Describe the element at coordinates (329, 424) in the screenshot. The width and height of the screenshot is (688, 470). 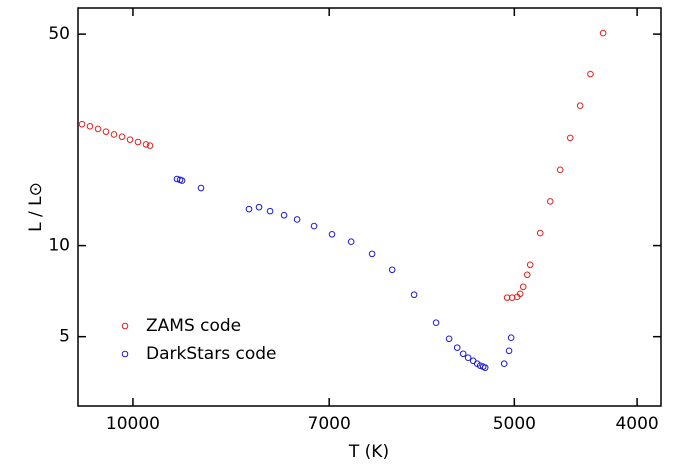
I see `x-tick-label: 7000` at that location.